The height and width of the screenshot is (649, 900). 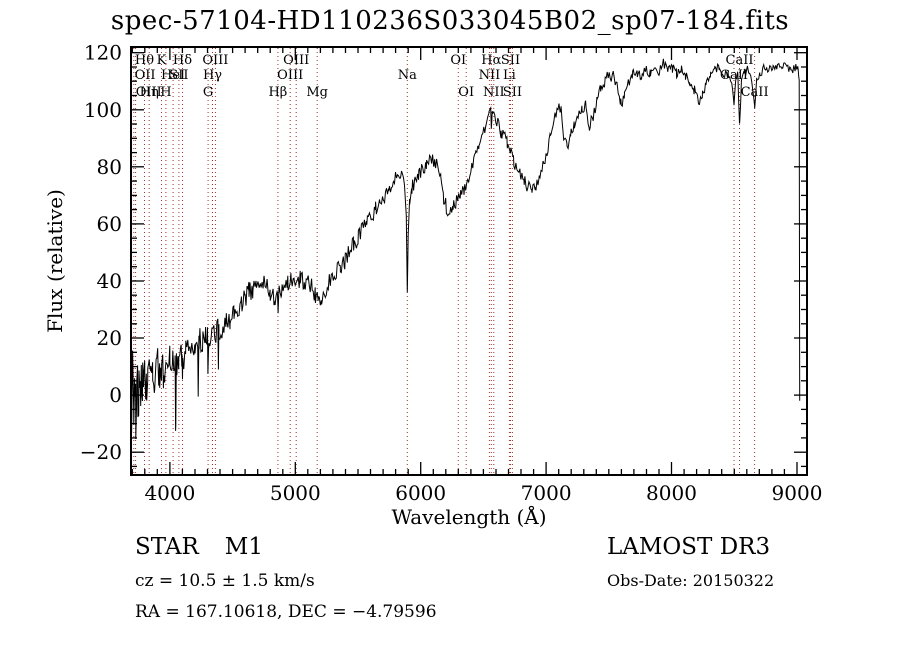 I want to click on svg-text: 6000, so click(x=420, y=493).